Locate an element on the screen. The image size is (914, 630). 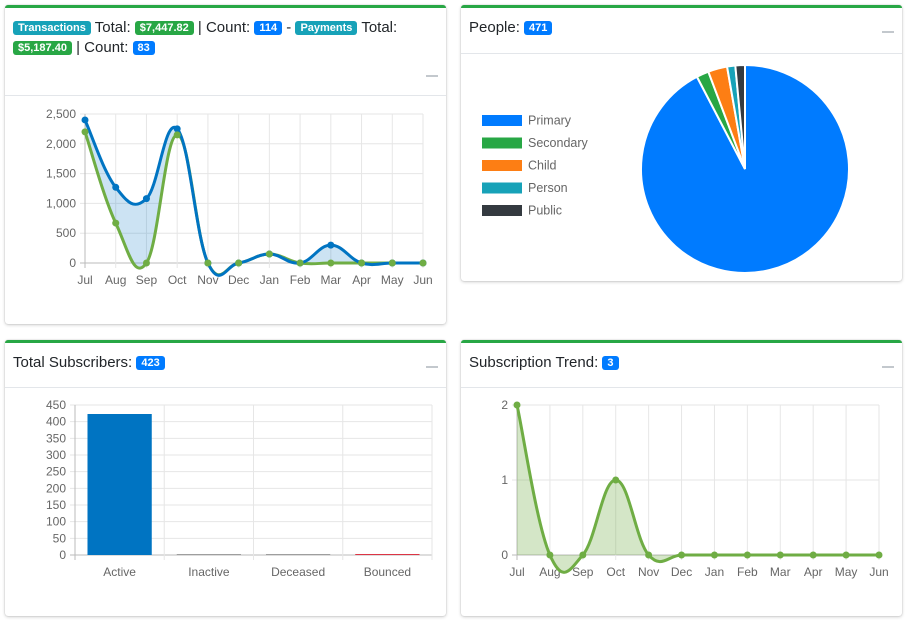
x-tick-label: Jul is located at coordinates (84, 280).